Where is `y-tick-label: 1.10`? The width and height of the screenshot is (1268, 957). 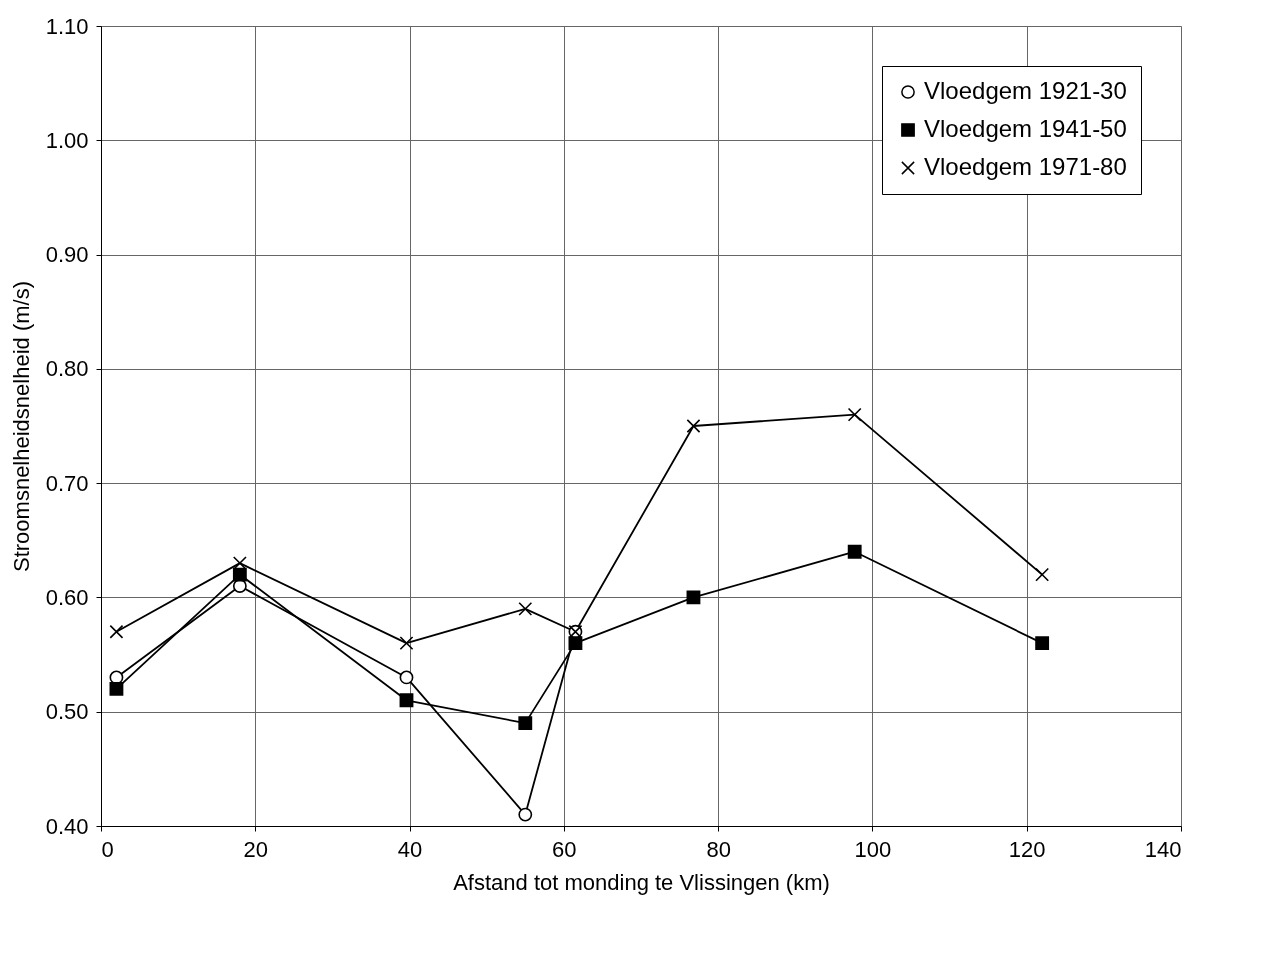
y-tick-label: 1.10 is located at coordinates (67, 26).